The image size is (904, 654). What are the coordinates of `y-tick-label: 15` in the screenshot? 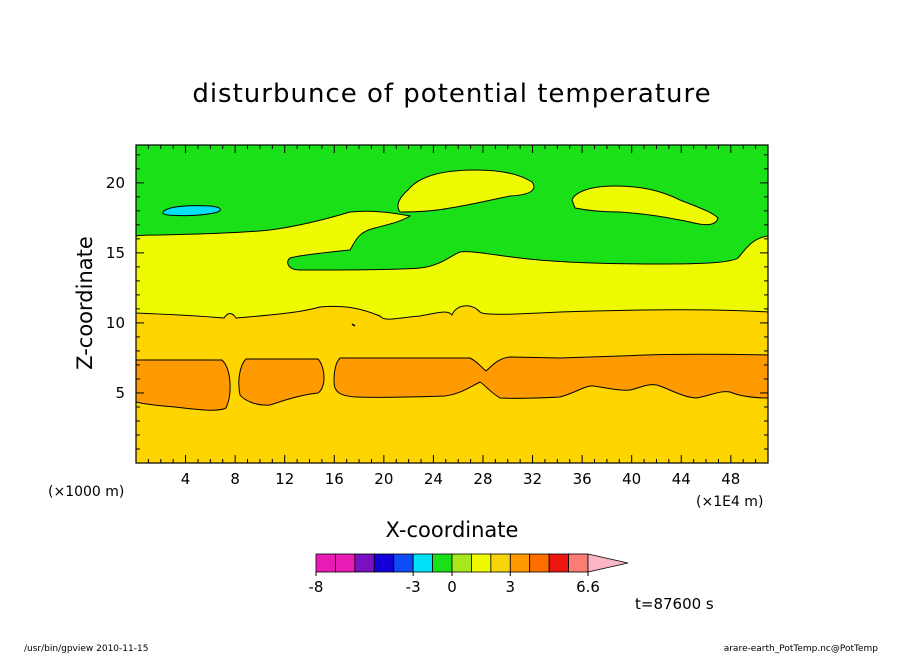 It's located at (115, 253).